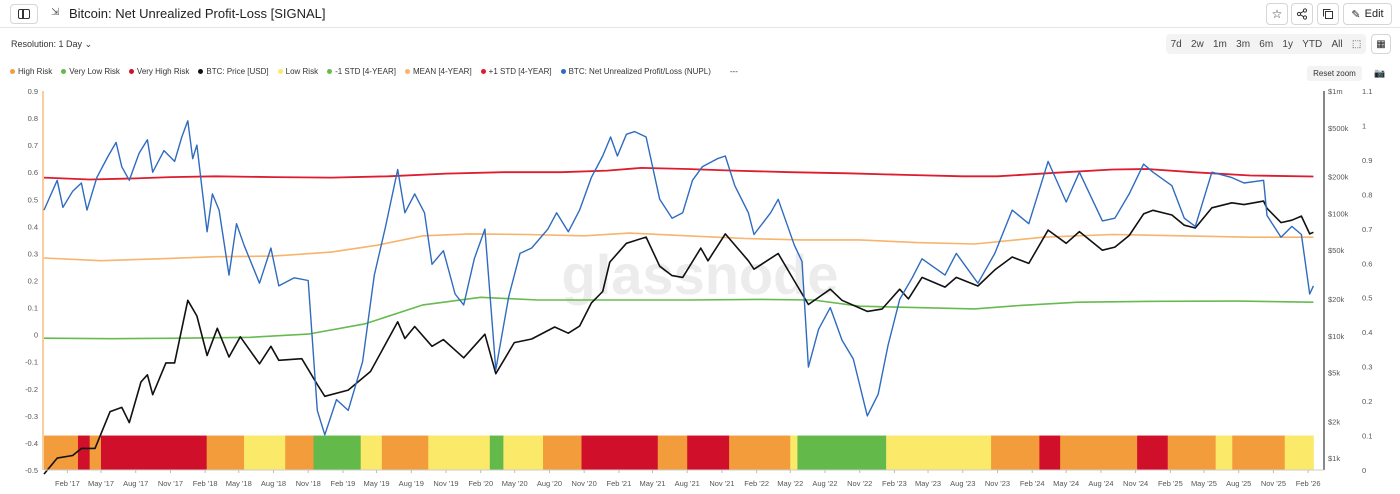  What do you see at coordinates (1338, 213) in the screenshot?
I see `y-price-tick-label: $100k` at bounding box center [1338, 213].